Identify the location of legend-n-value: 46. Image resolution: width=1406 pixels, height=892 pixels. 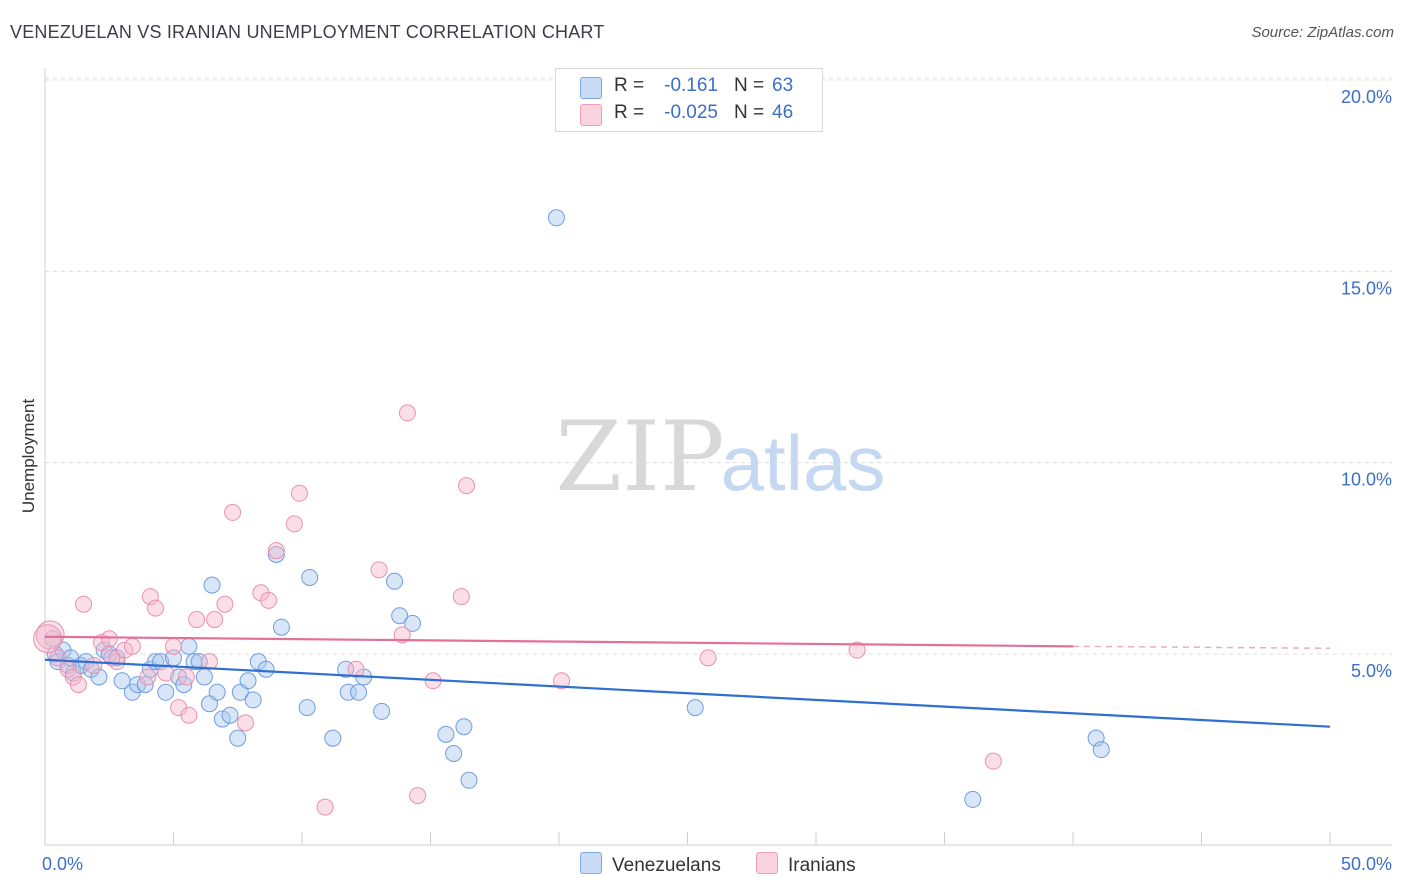
(783, 112).